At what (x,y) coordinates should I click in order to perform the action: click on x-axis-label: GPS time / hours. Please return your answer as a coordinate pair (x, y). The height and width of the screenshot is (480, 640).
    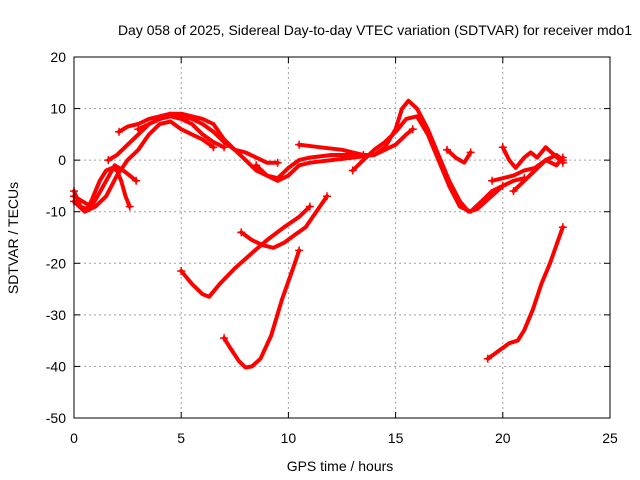
    Looking at the image, I should click on (340, 466).